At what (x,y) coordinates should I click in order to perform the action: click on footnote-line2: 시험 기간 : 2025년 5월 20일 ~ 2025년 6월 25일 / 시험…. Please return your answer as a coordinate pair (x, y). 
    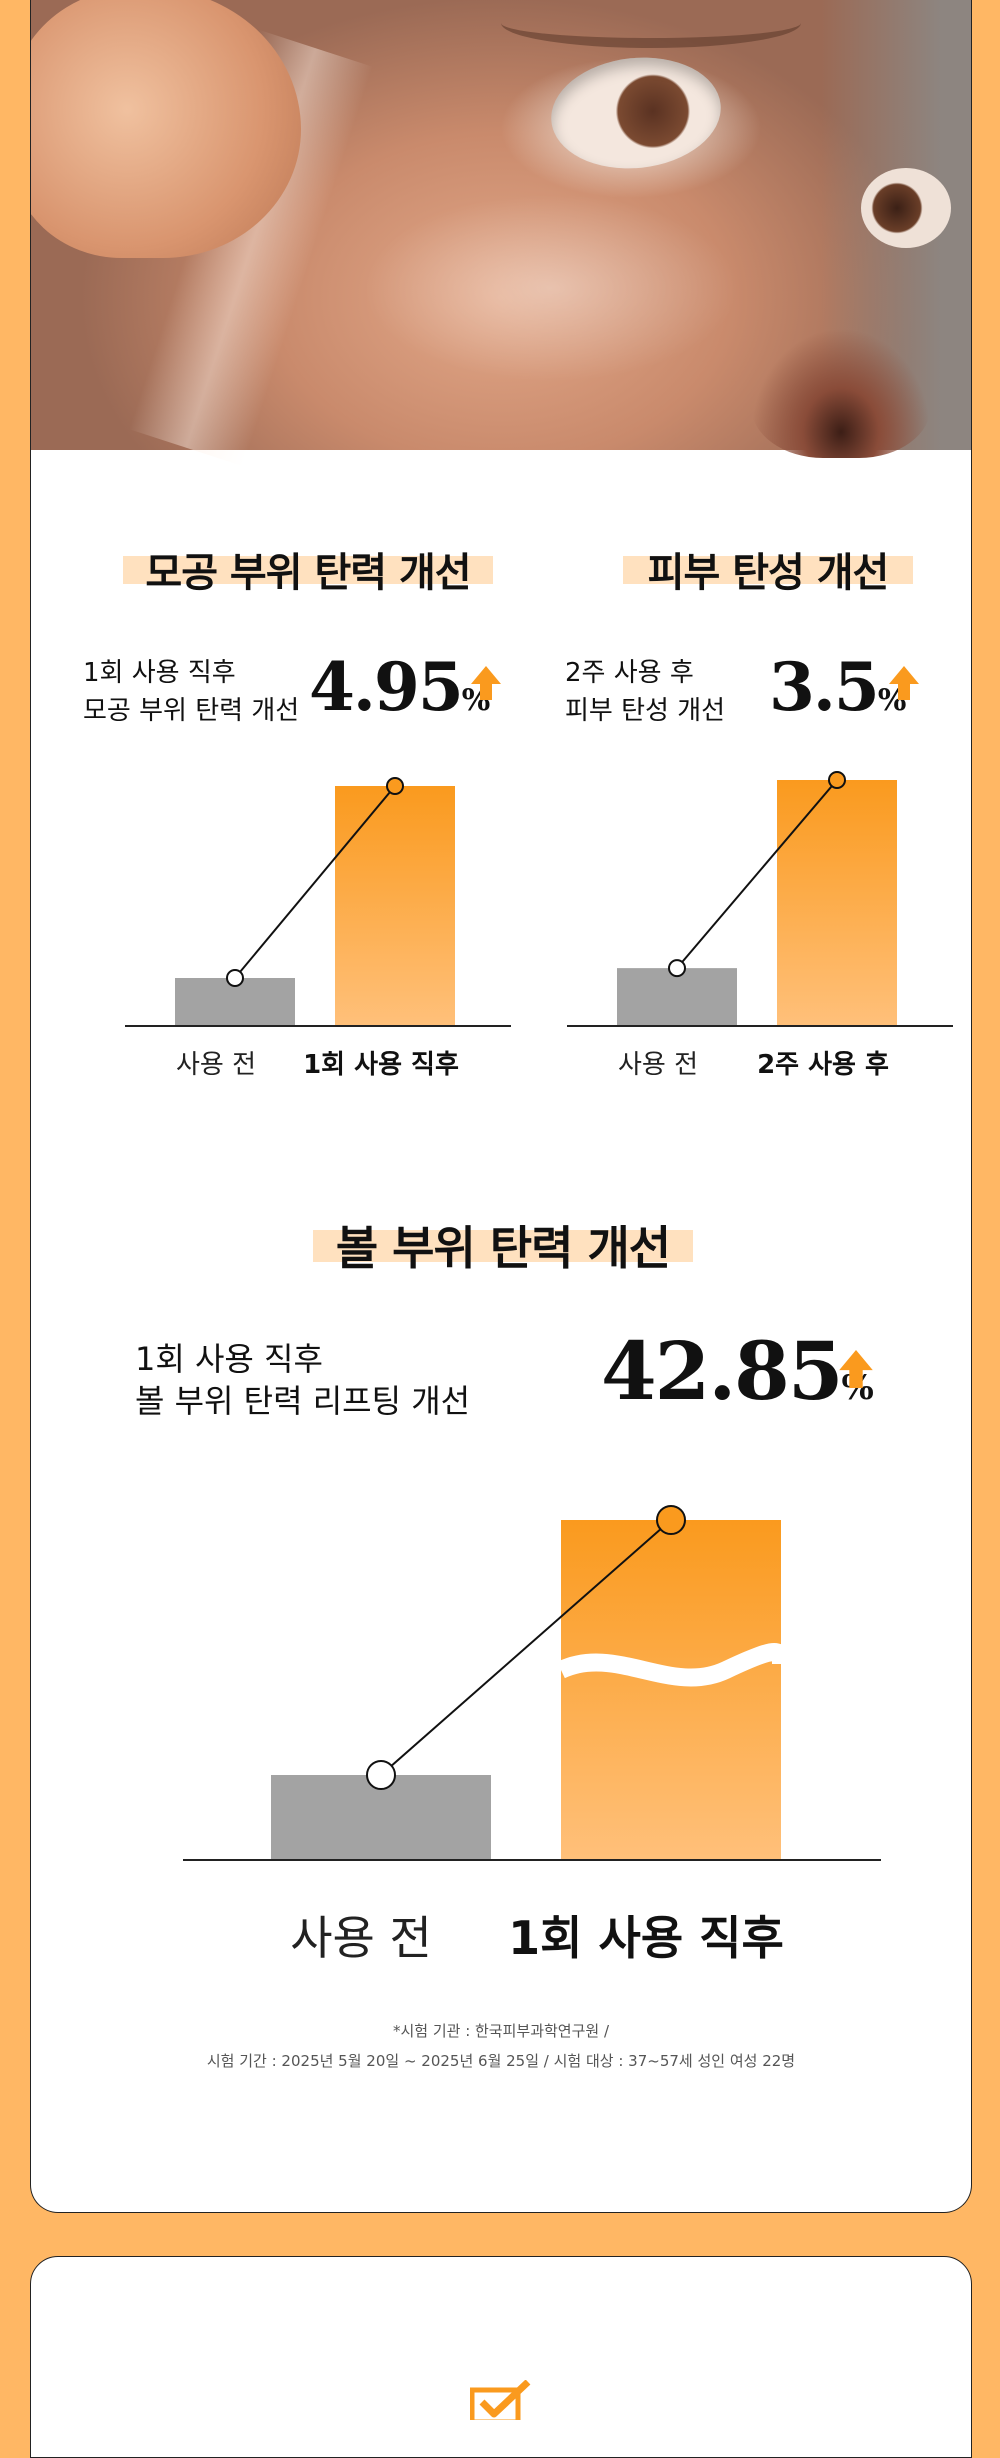
    Looking at the image, I should click on (501, 2061).